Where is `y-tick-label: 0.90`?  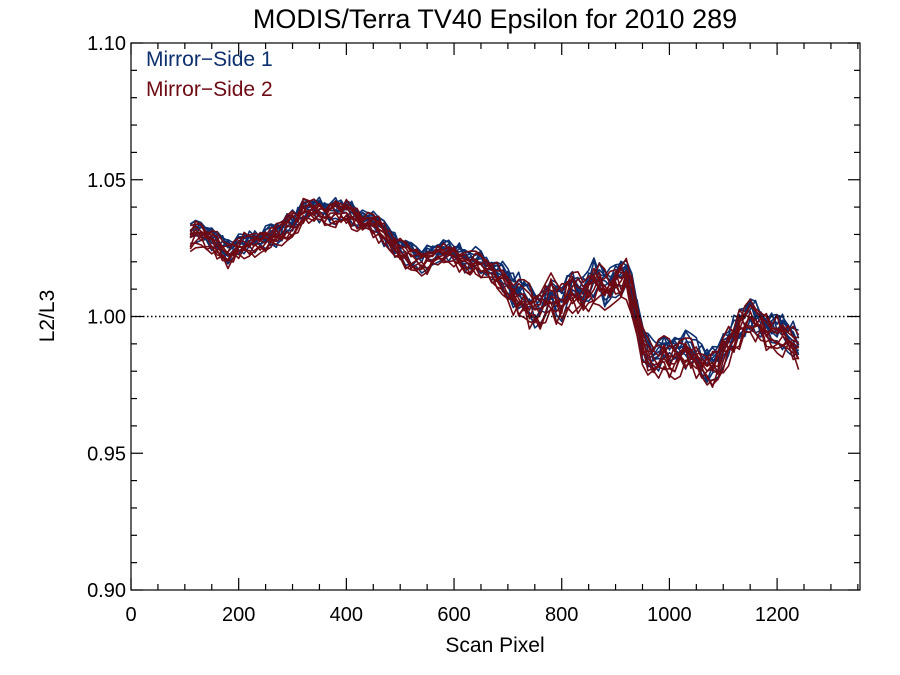 y-tick-label: 0.90 is located at coordinates (106, 591).